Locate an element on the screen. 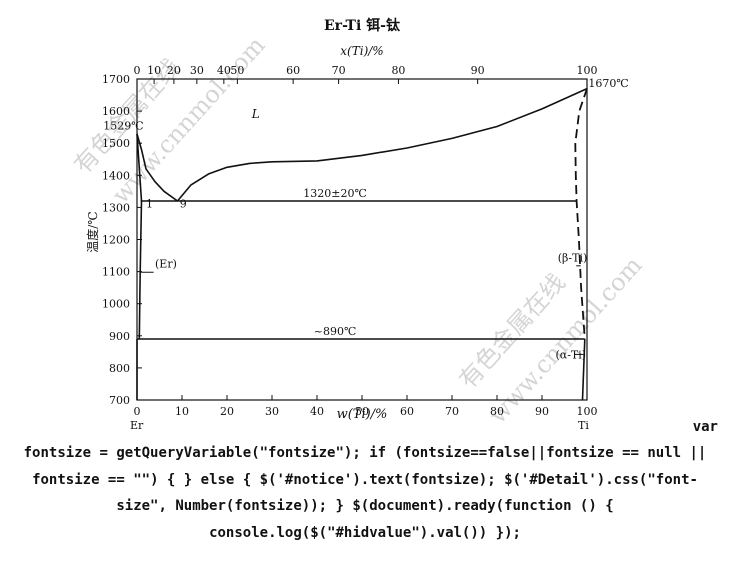 This screenshot has height=579, width=730. y-tick-label: 700 is located at coordinates (119, 400).